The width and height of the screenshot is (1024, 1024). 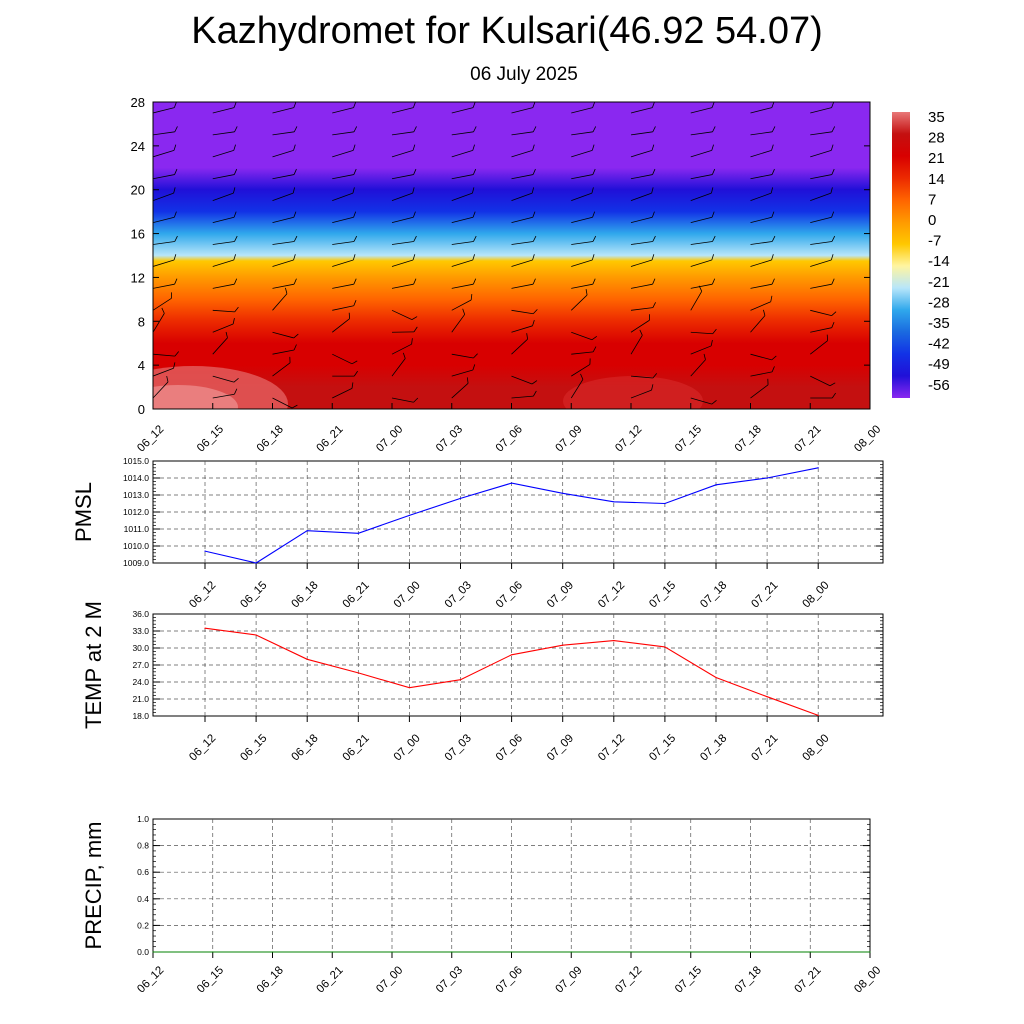 I want to click on x-tick-label: 07_06, so click(x=509, y=979).